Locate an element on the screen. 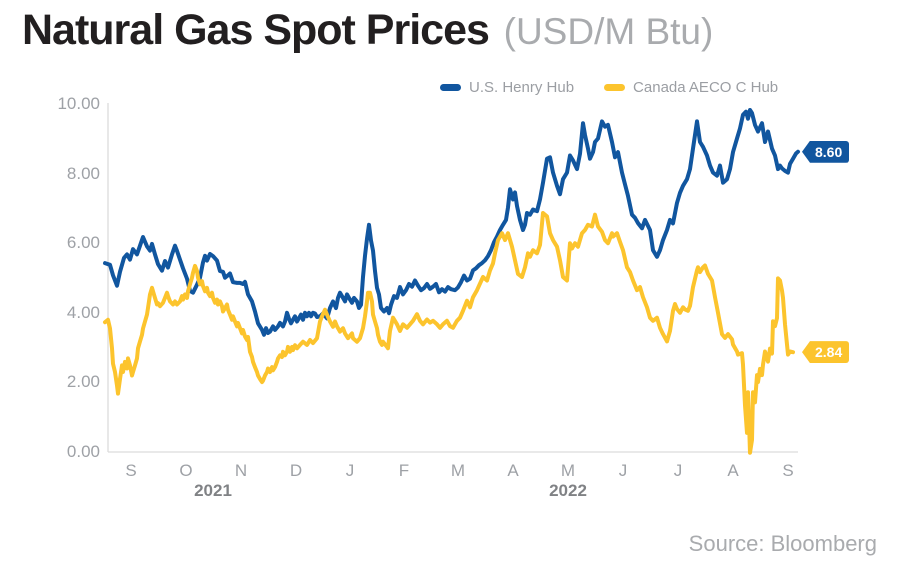 This screenshot has width=903, height=577. x-tick-label: D is located at coordinates (296, 470).